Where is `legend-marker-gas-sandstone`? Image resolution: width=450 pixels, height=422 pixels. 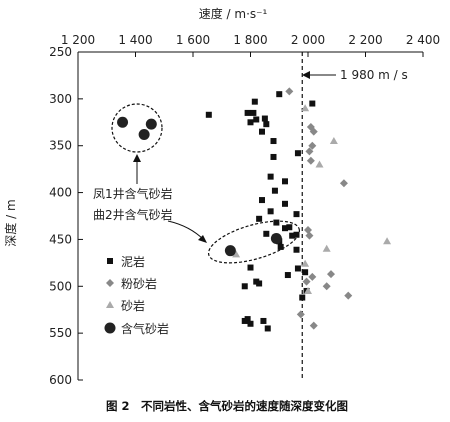
legend-marker-gas-sandstone is located at coordinates (110, 328).